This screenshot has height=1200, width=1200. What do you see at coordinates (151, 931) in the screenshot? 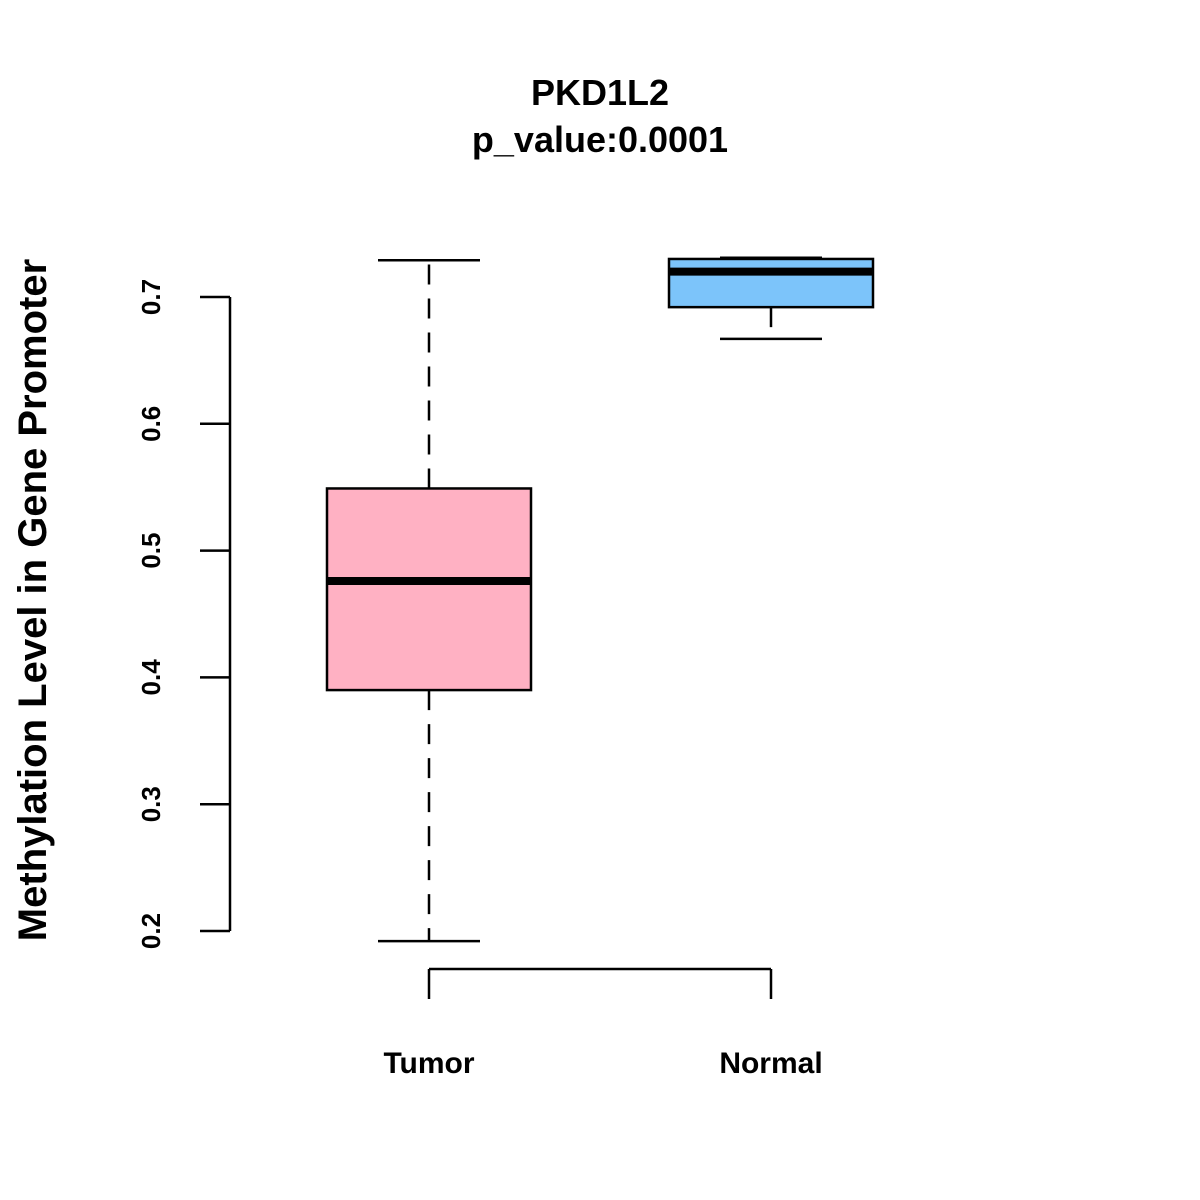
I see `y-tick-label: 0.2` at bounding box center [151, 931].